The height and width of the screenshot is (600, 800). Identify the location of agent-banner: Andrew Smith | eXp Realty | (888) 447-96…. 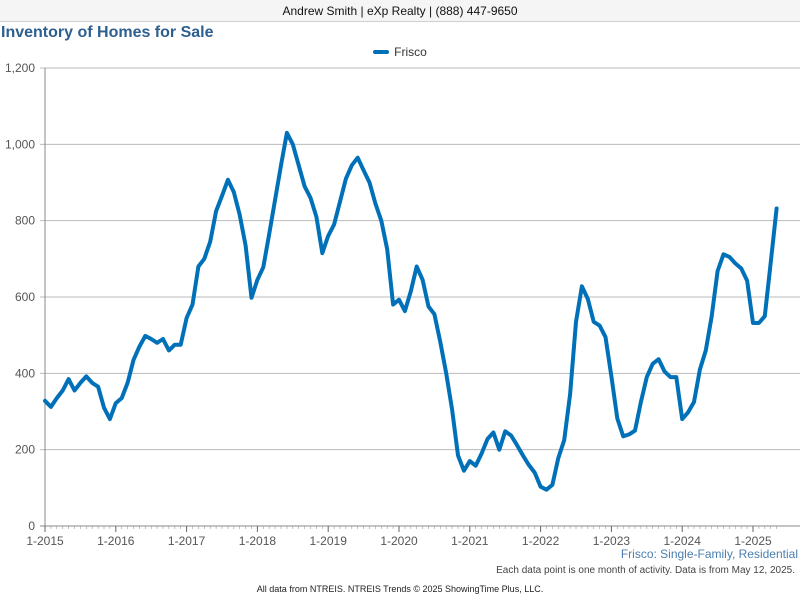
(400, 11).